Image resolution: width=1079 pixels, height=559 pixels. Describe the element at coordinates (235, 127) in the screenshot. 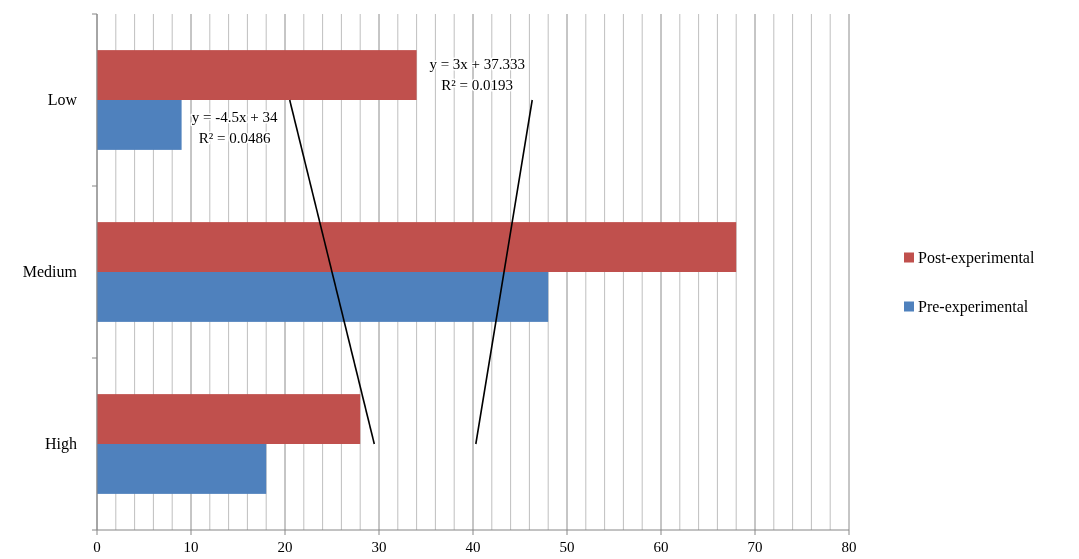

I see `annotation: y = -4.5x + 34 R² = 0.0486` at that location.